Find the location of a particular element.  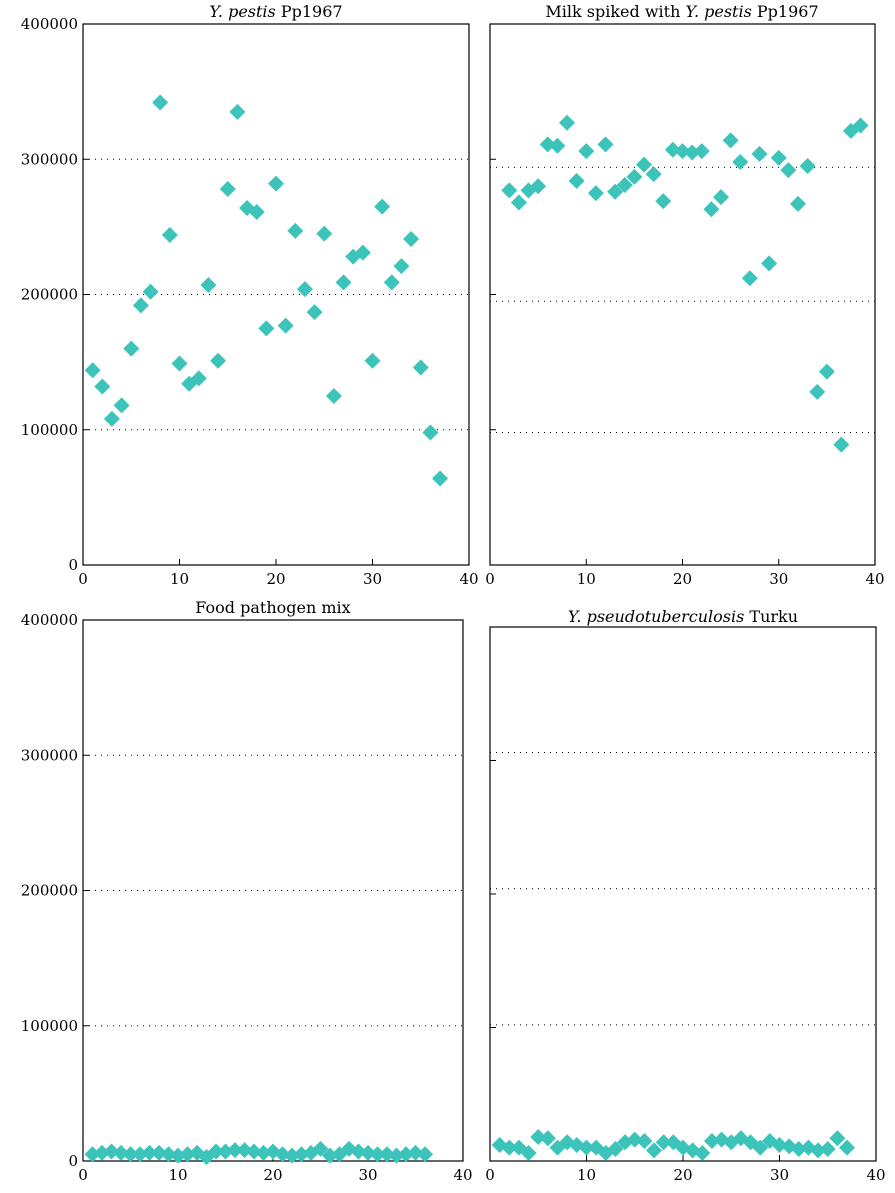

chart-title: Y. pseudotuberculosis Turku is located at coordinates (683, 616).